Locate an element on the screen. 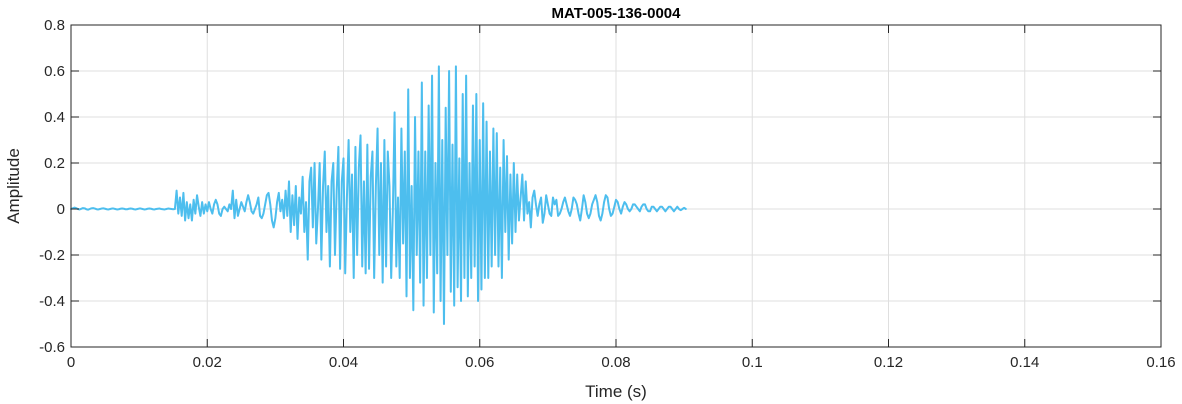  x-tick-label: 0.1 is located at coordinates (752, 362).